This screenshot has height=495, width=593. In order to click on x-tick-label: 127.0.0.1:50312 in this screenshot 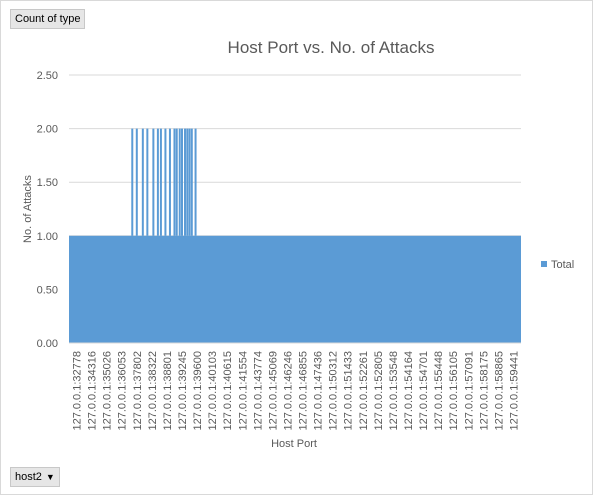, I will do `click(334, 391)`.